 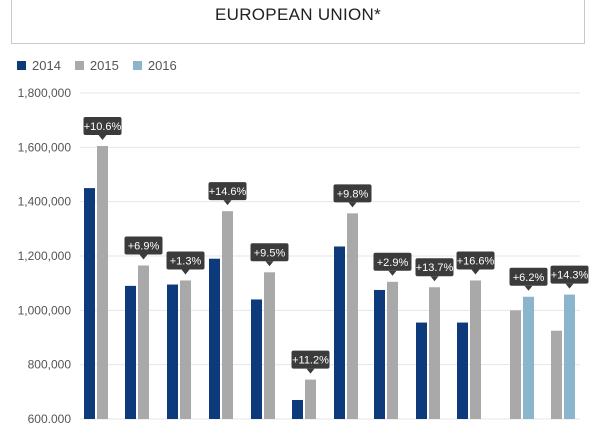 What do you see at coordinates (45, 202) in the screenshot?
I see `y-tick-label: 1,400,000` at bounding box center [45, 202].